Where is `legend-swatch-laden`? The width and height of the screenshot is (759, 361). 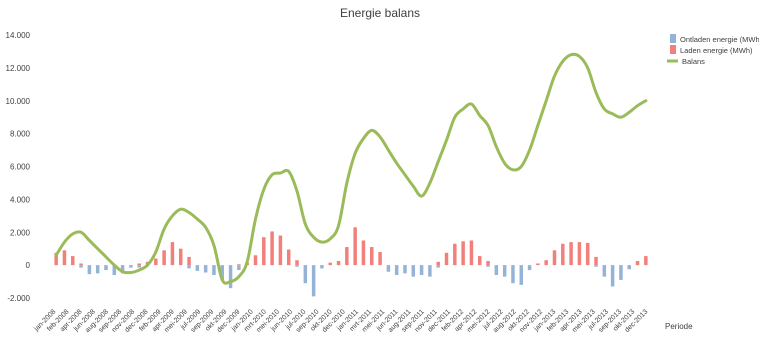
legend-swatch-laden is located at coordinates (673, 49).